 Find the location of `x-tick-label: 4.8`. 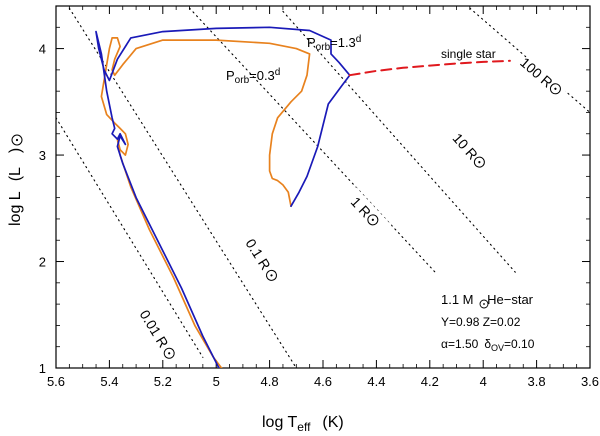

x-tick-label: 4.8 is located at coordinates (270, 381).